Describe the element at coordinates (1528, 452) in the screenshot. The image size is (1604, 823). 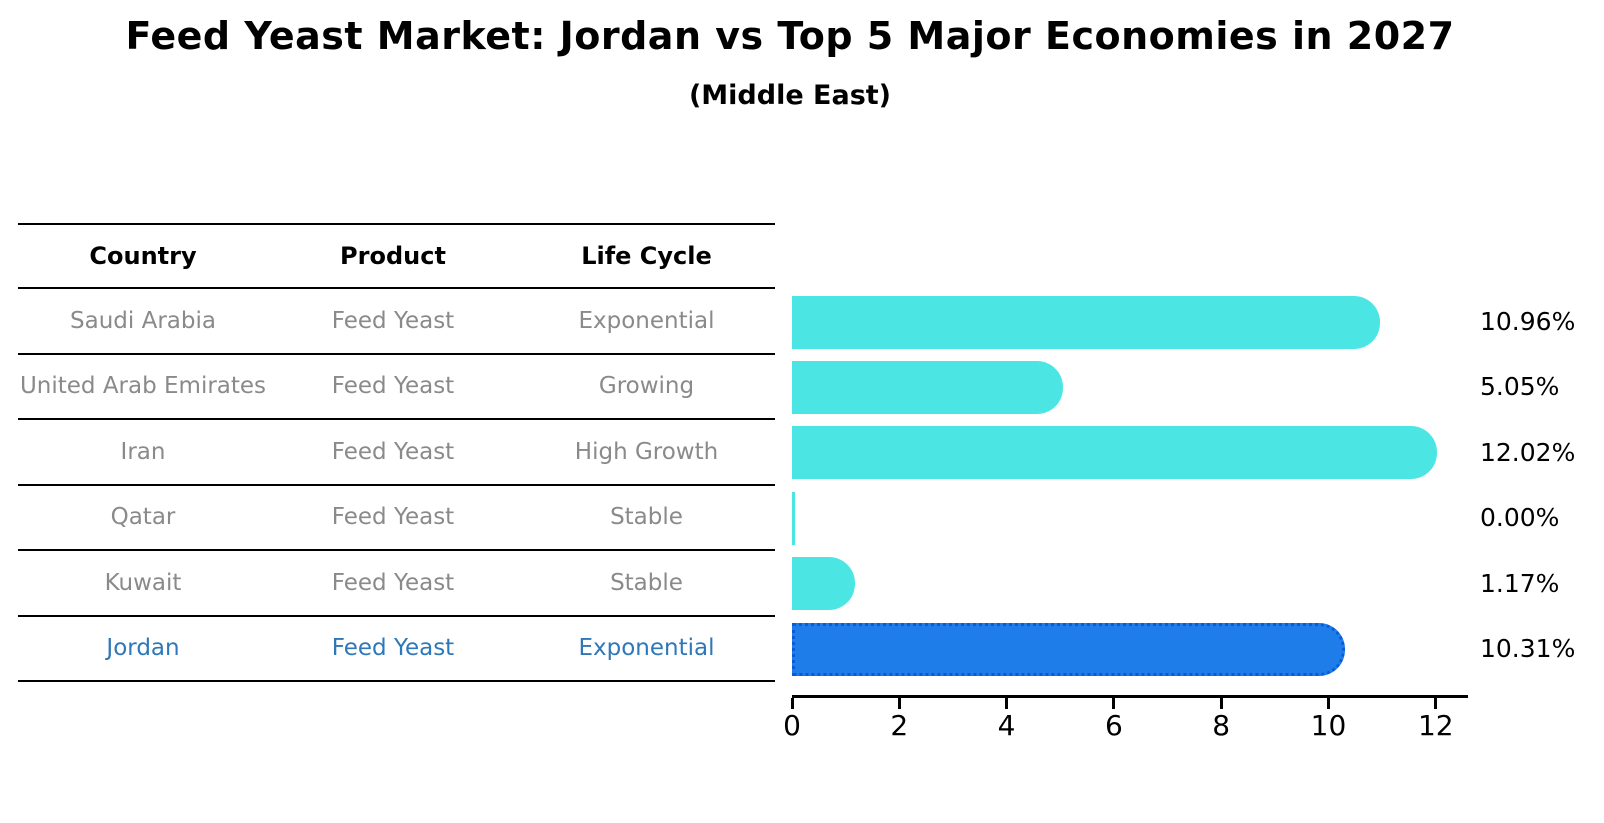
I see `value-label-iran: 12.02%` at that location.